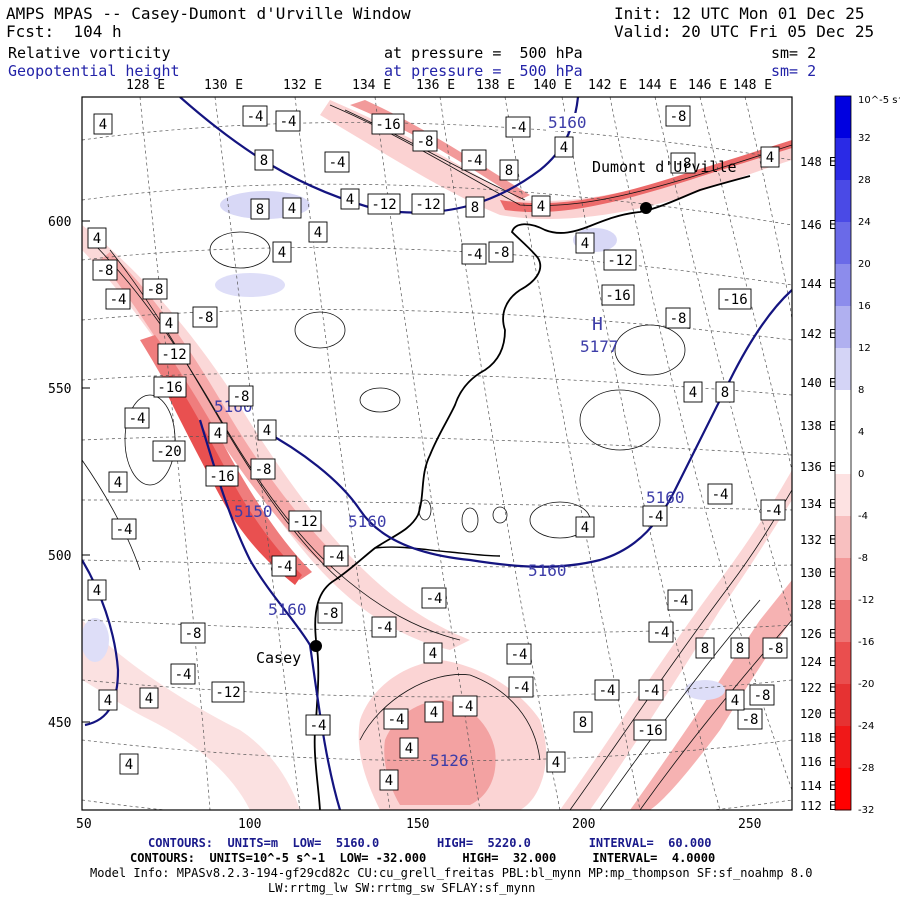 Image resolution: width=900 pixels, height=900 pixels. I want to click on colorbar-label: 8, so click(861, 390).